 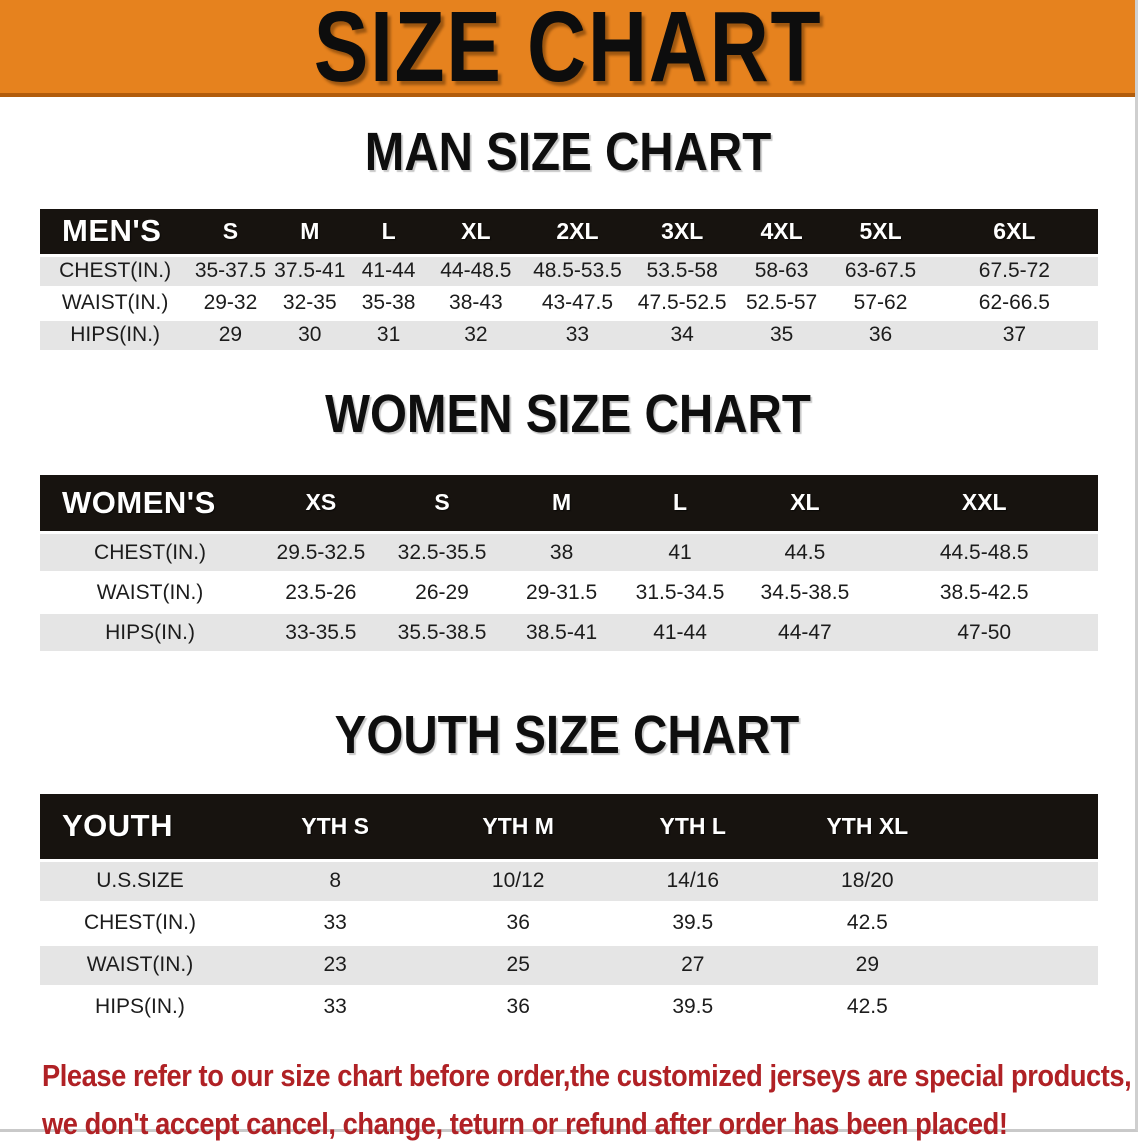 I want to click on value-cell: 42.5, so click(x=867, y=924).